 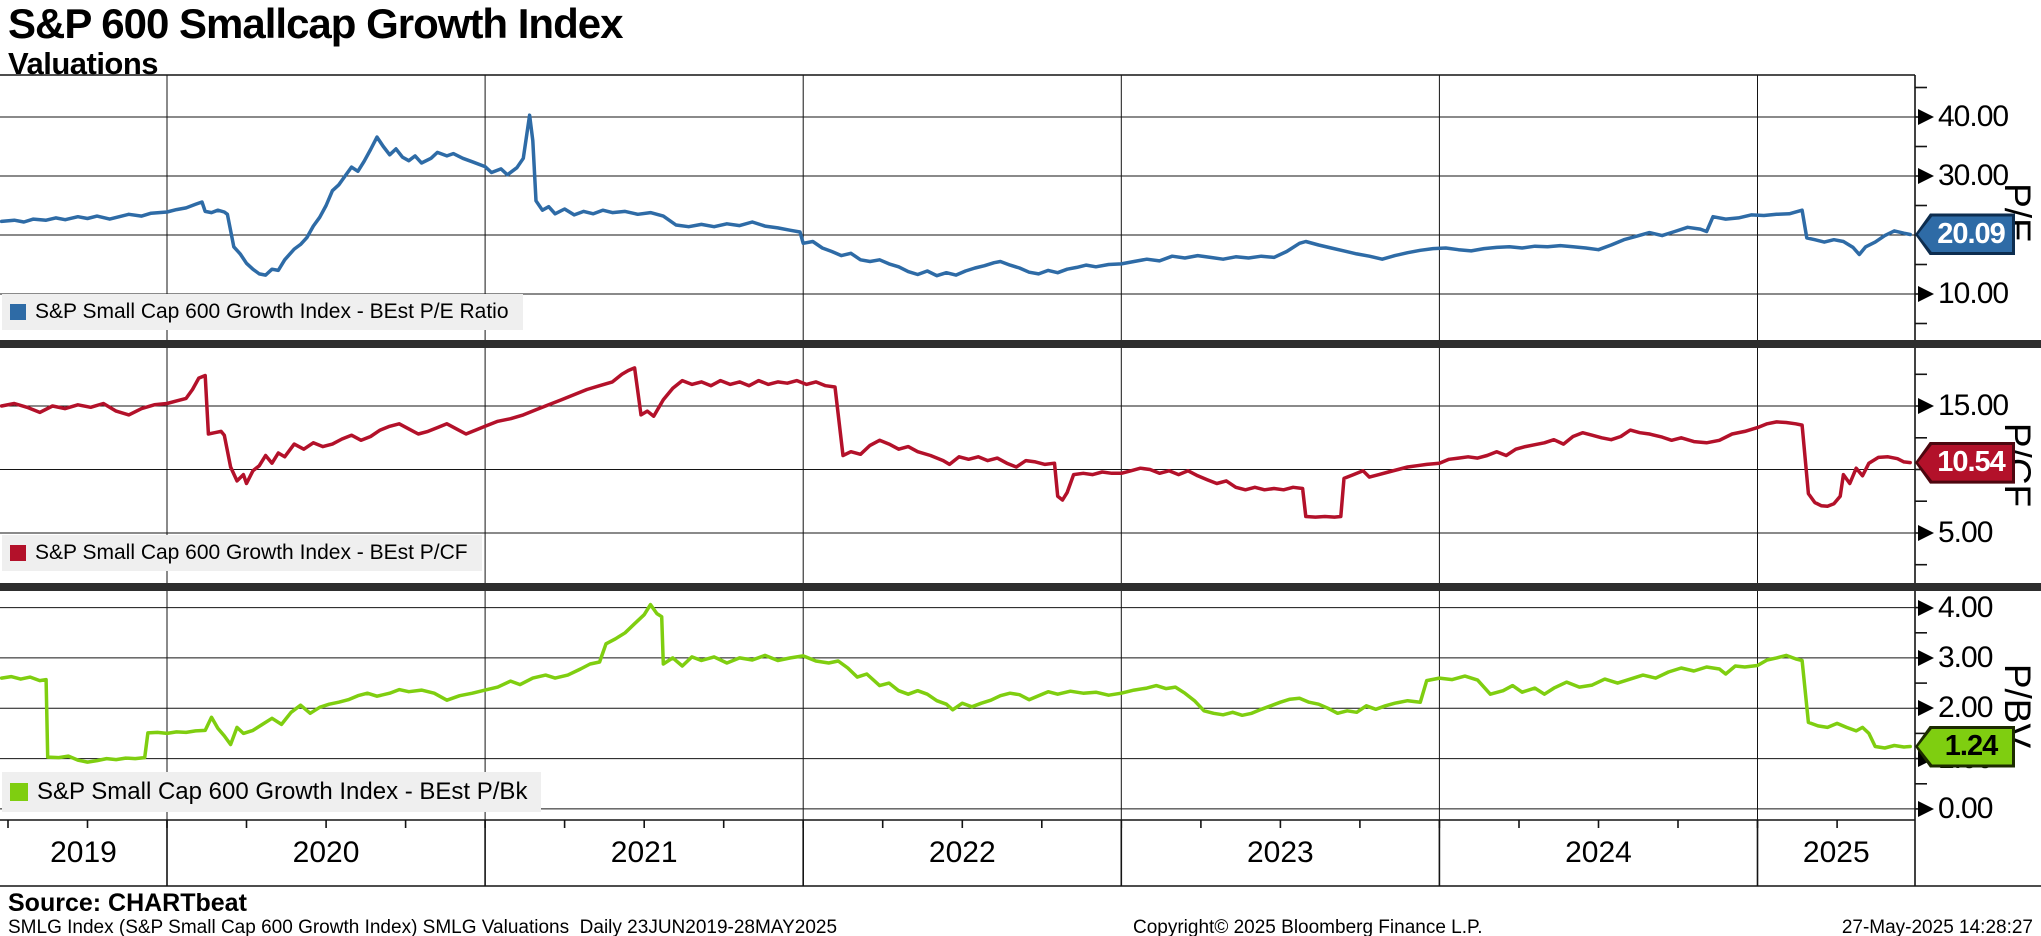 What do you see at coordinates (1836, 852) in the screenshot?
I see `x-axis-year-label: 2025` at bounding box center [1836, 852].